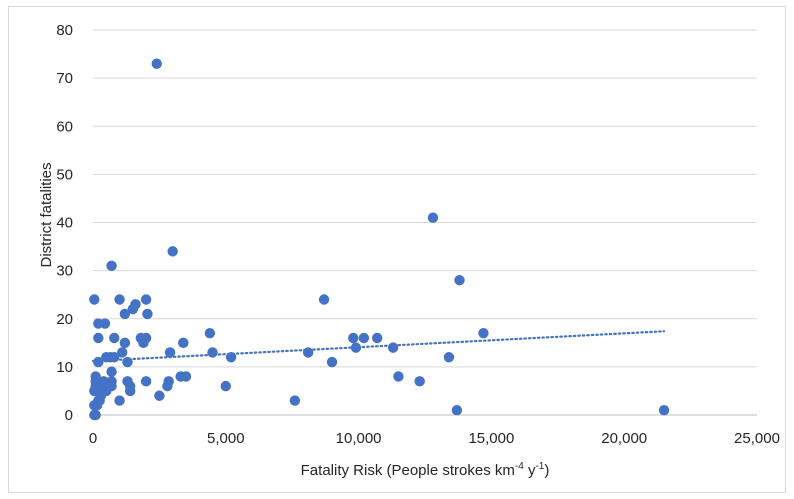 The image size is (794, 499). I want to click on y-tick-label: 30, so click(64, 271).